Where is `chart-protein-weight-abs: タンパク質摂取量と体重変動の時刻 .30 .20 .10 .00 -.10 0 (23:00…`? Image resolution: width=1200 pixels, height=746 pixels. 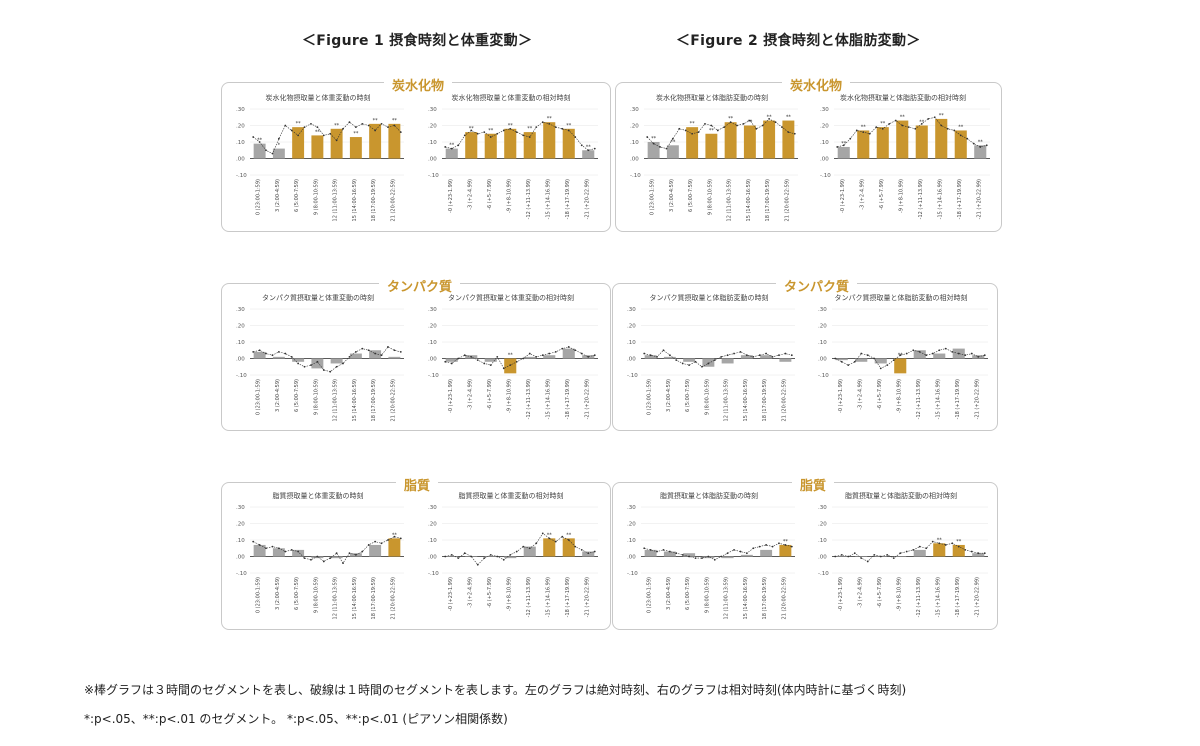 chart-protein-weight-abs: タンパク質摂取量と体重変動の時刻 .30 .20 .10 .00 -.10 0 (23:00… is located at coordinates (318, 360).